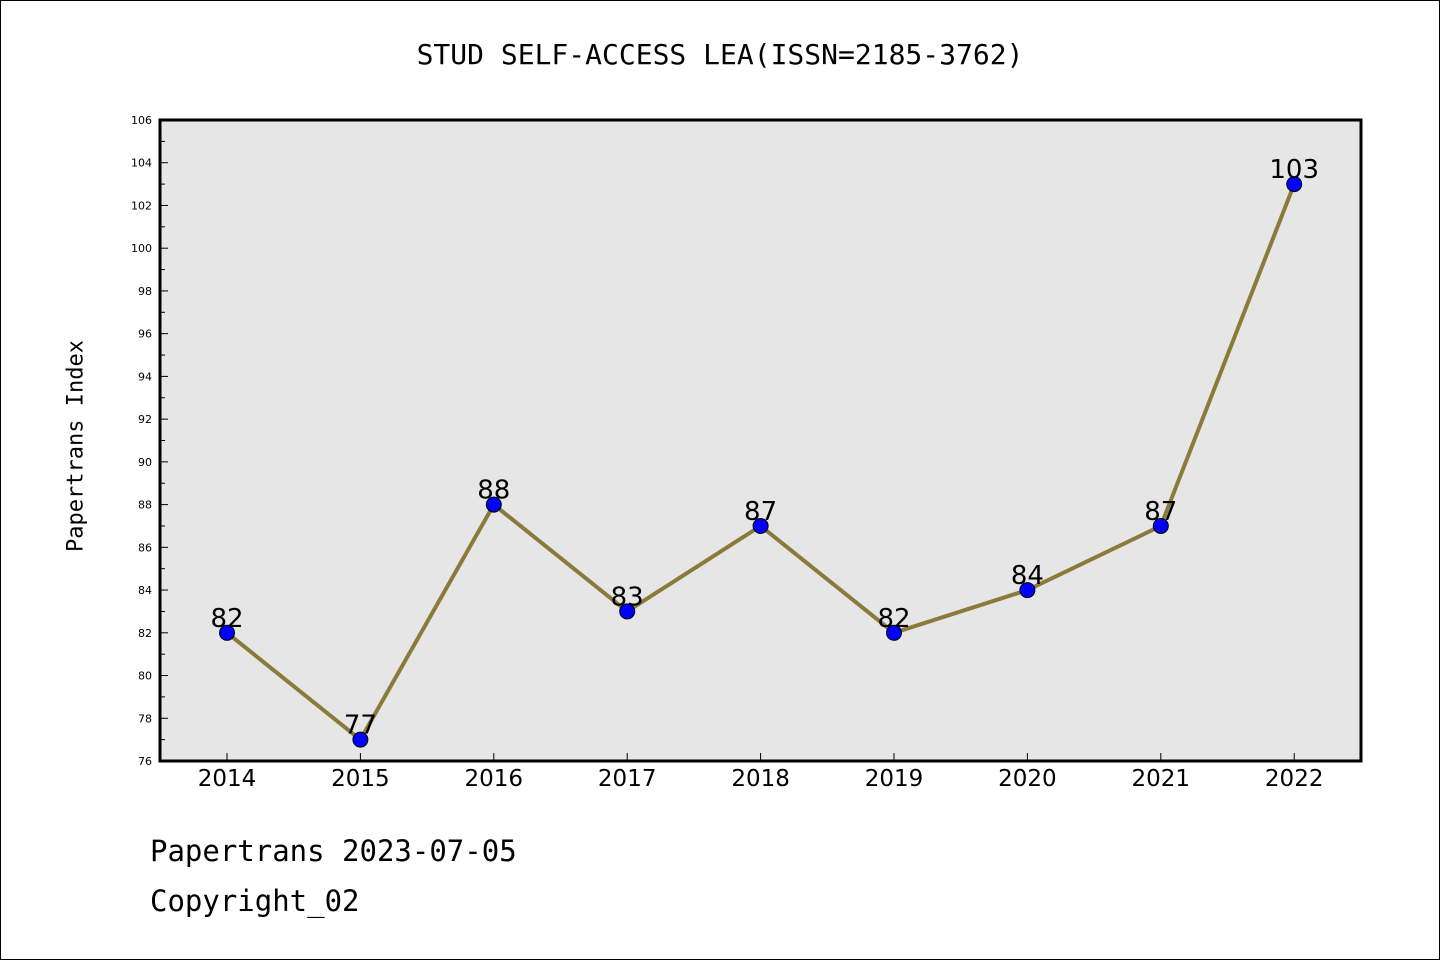 This screenshot has height=960, width=1440. What do you see at coordinates (141, 248) in the screenshot?
I see `y-tick-label: 100` at bounding box center [141, 248].